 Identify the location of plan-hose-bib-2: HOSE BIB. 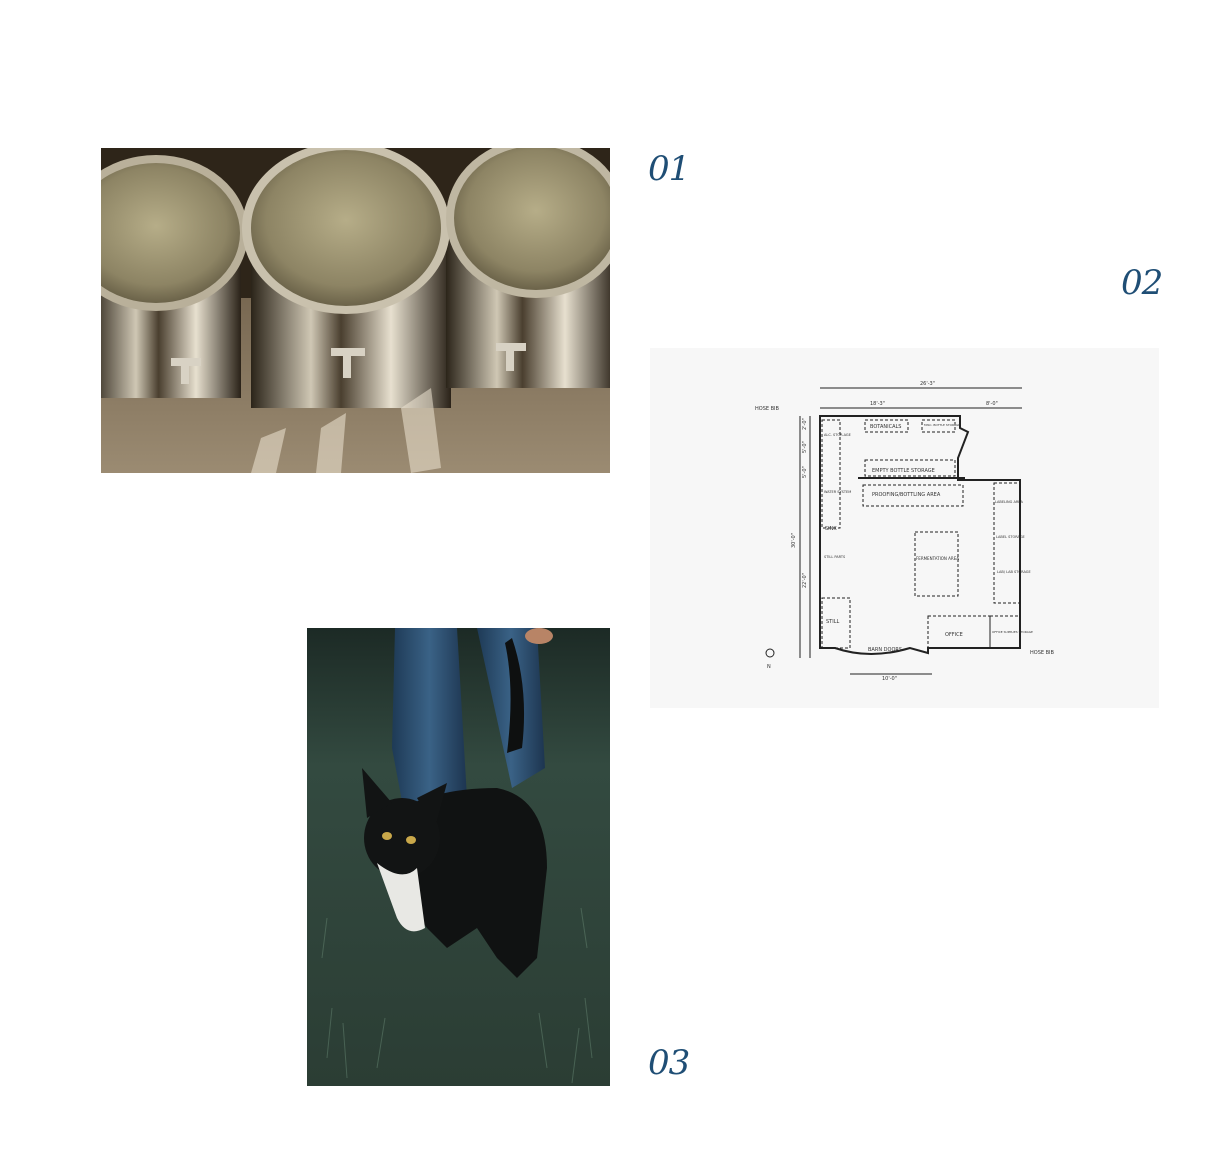
(1042, 653).